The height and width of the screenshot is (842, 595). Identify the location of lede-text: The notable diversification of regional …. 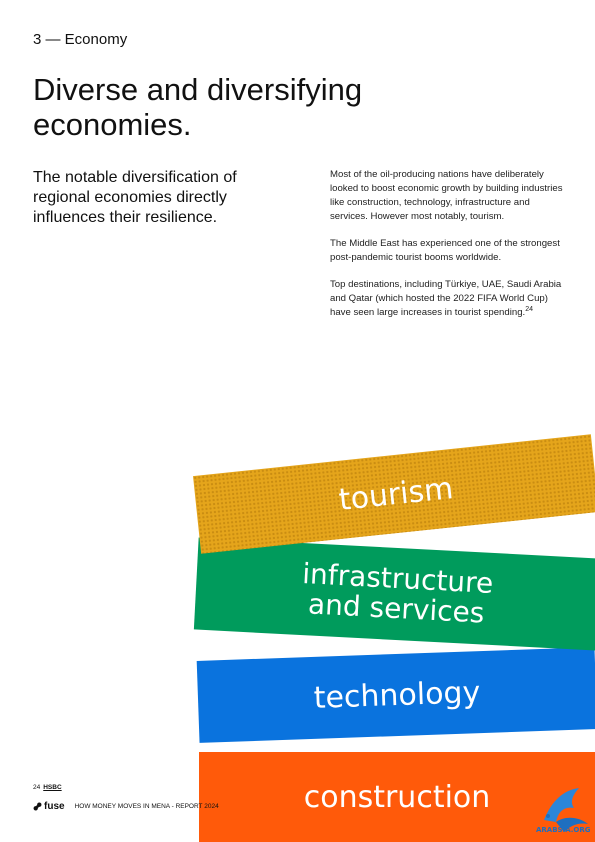
(135, 197).